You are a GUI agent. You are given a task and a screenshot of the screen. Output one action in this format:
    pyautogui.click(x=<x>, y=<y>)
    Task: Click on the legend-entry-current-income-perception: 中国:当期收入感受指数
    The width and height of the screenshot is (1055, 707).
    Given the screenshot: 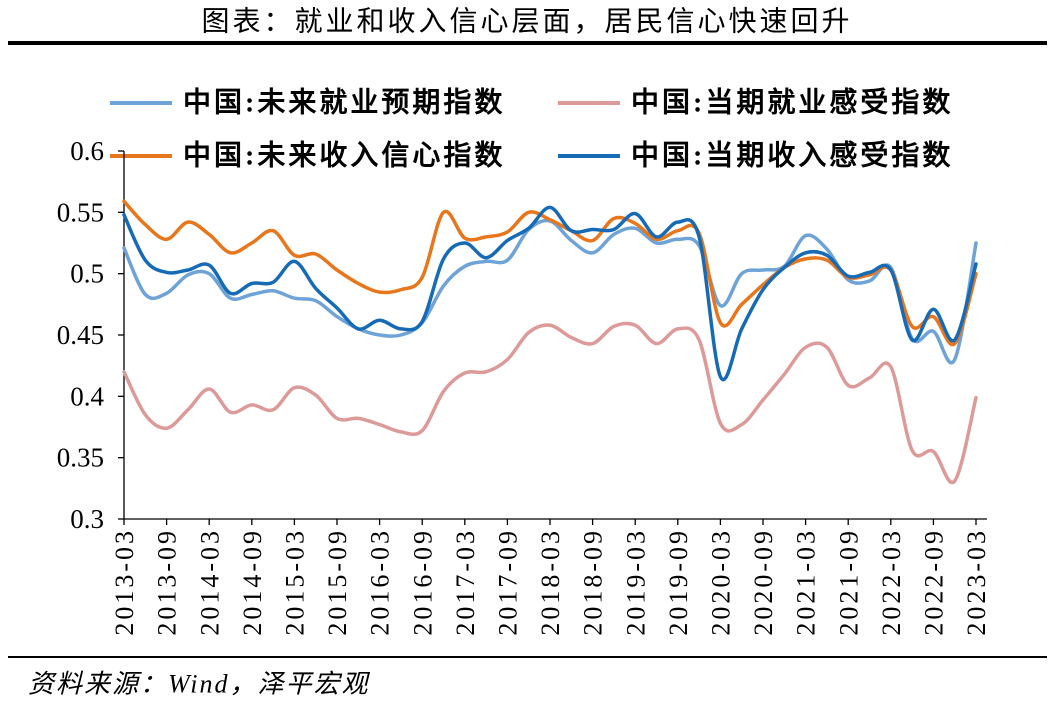 What is the action you would take?
    pyautogui.click(x=755, y=156)
    